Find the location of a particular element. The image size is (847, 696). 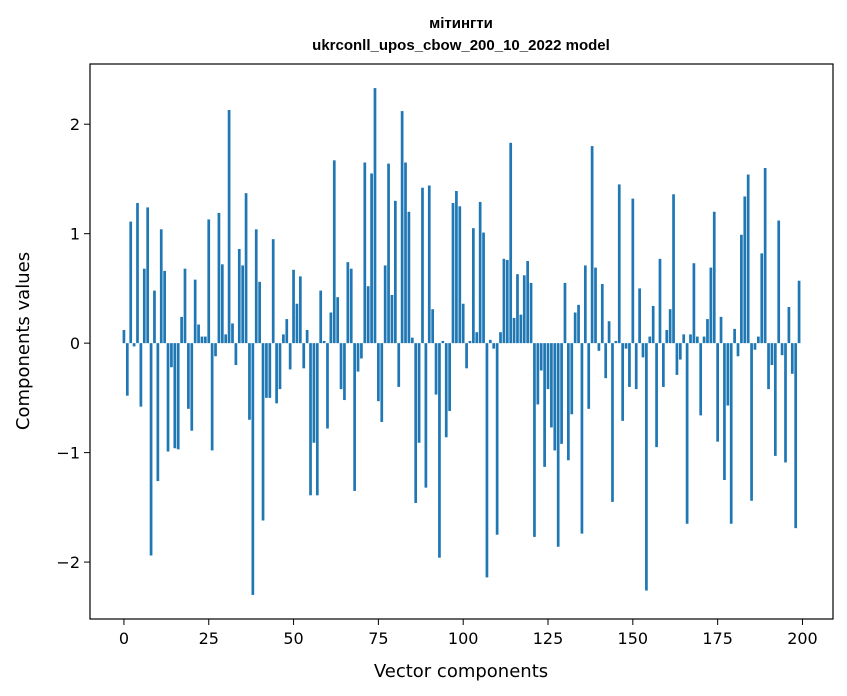

x-axis-label: Vector components is located at coordinates (461, 671).